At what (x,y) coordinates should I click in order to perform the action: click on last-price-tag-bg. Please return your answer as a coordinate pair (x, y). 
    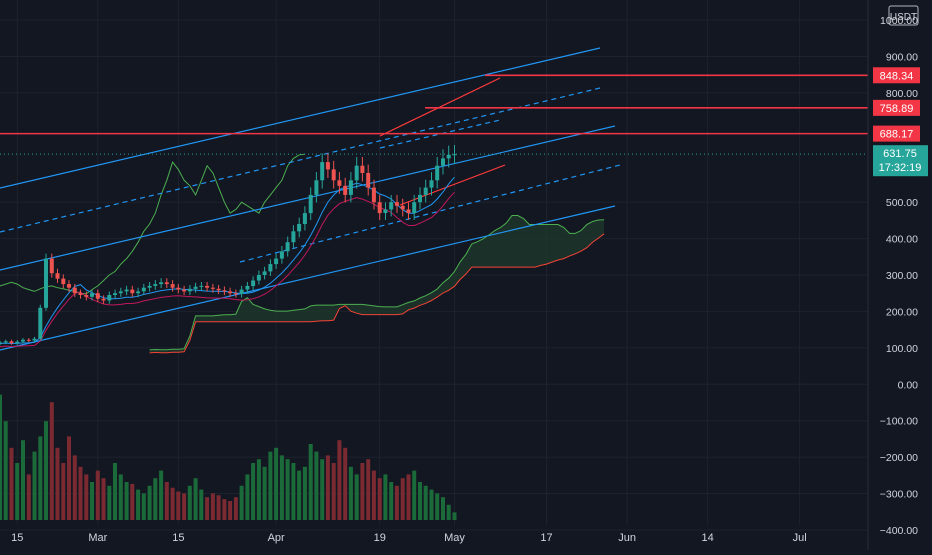
    Looking at the image, I should click on (900, 161).